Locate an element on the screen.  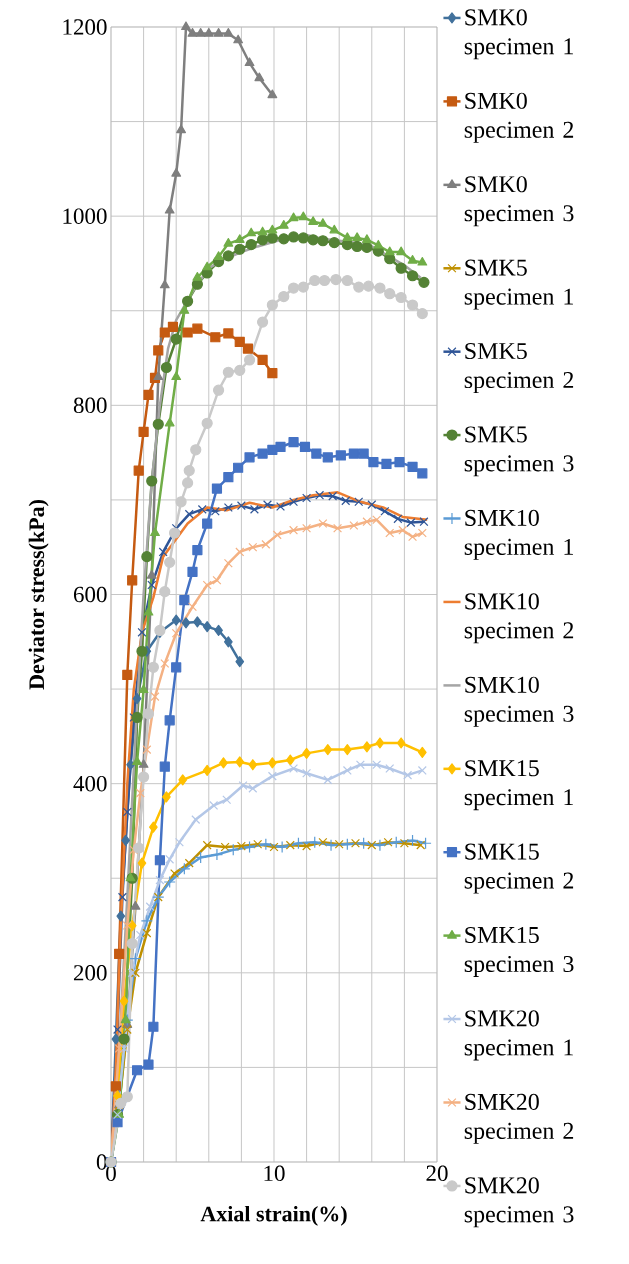
legend-label: SMK5 specimen 1 is located at coordinates (518, 284).